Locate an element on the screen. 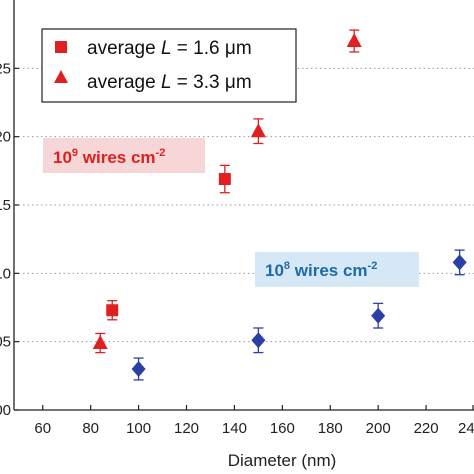 This screenshot has width=474, height=474. annotation-high-density-bg is located at coordinates (124, 155).